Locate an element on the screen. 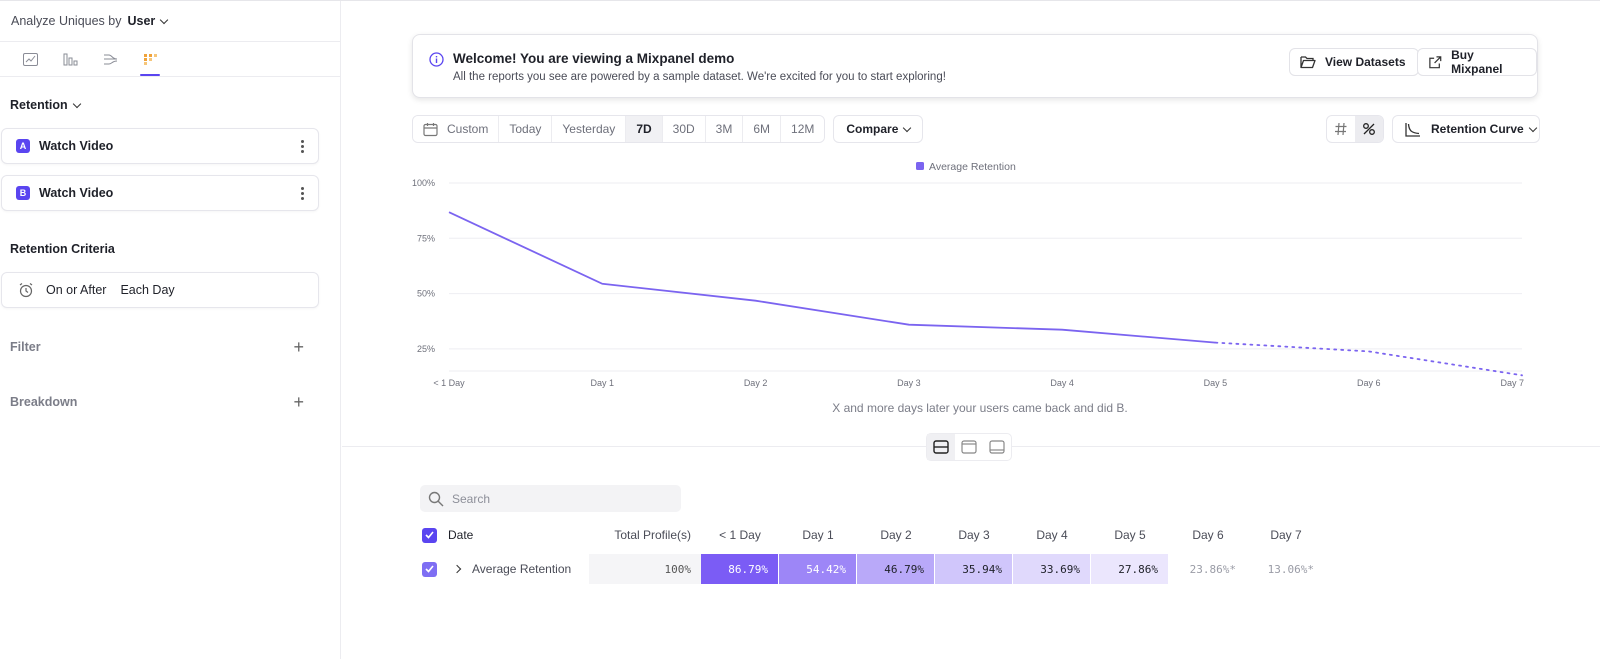 This screenshot has width=1600, height=659. external-link-icon is located at coordinates (1435, 61).